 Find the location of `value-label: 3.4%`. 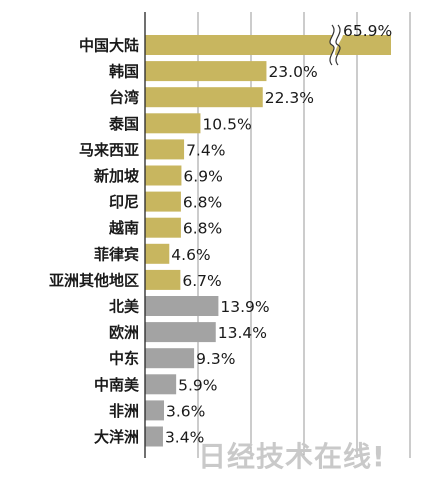

value-label: 3.4% is located at coordinates (184, 438).